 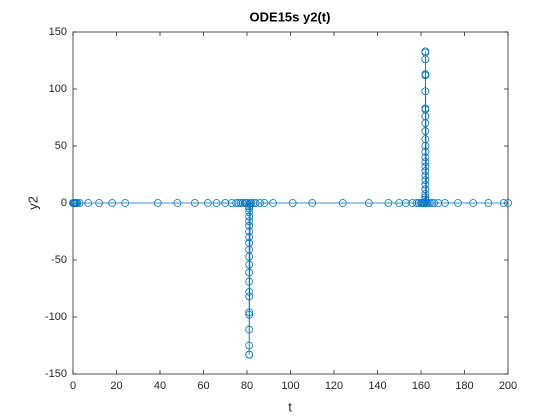 What do you see at coordinates (203, 386) in the screenshot?
I see `x-tick-label: 60` at bounding box center [203, 386].